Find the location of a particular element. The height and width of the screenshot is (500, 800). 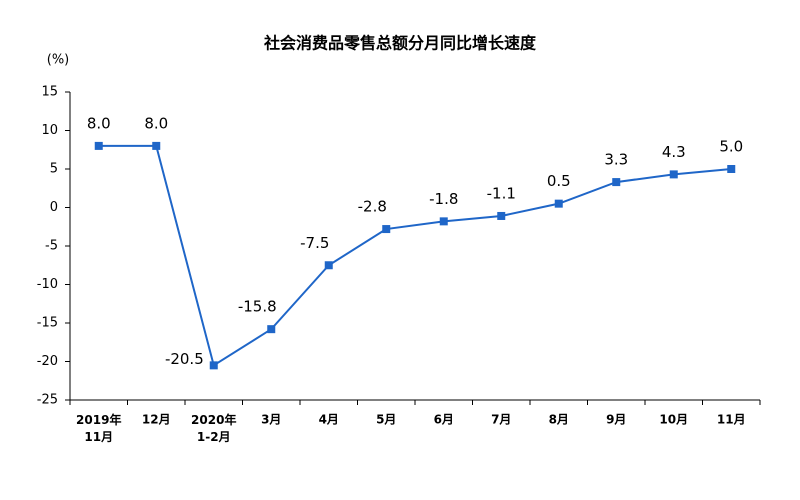

x-tick-label: 3月 is located at coordinates (271, 420).